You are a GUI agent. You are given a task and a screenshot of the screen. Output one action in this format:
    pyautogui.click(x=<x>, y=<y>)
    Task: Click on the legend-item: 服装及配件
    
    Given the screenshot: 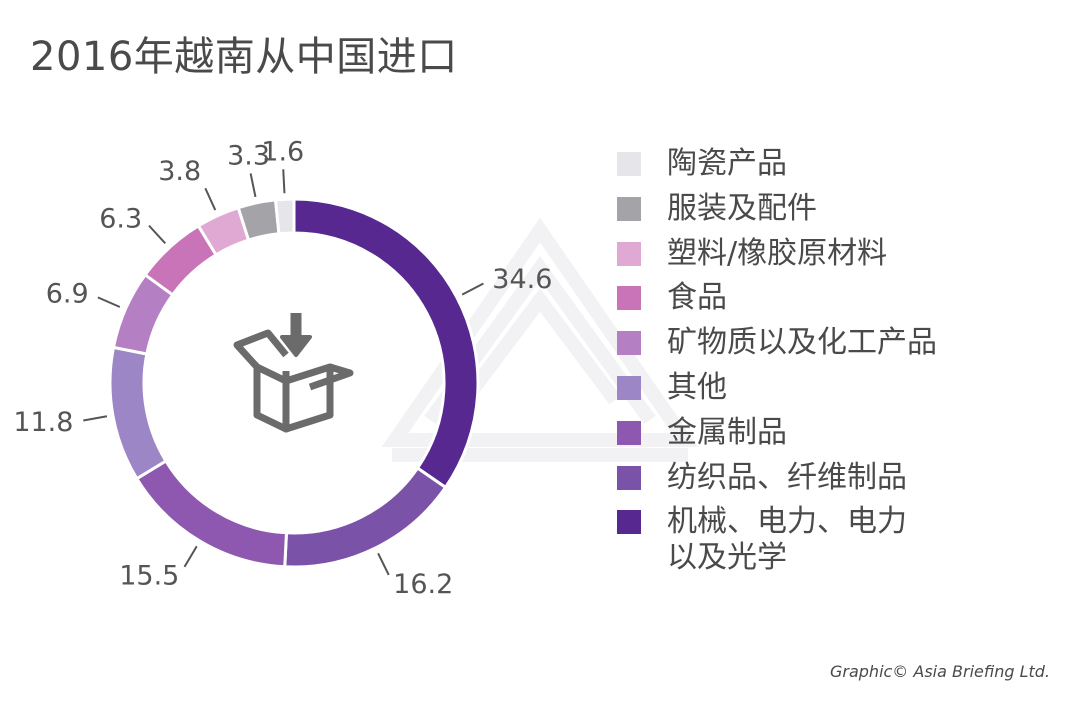 What is the action you would take?
    pyautogui.click(x=777, y=213)
    